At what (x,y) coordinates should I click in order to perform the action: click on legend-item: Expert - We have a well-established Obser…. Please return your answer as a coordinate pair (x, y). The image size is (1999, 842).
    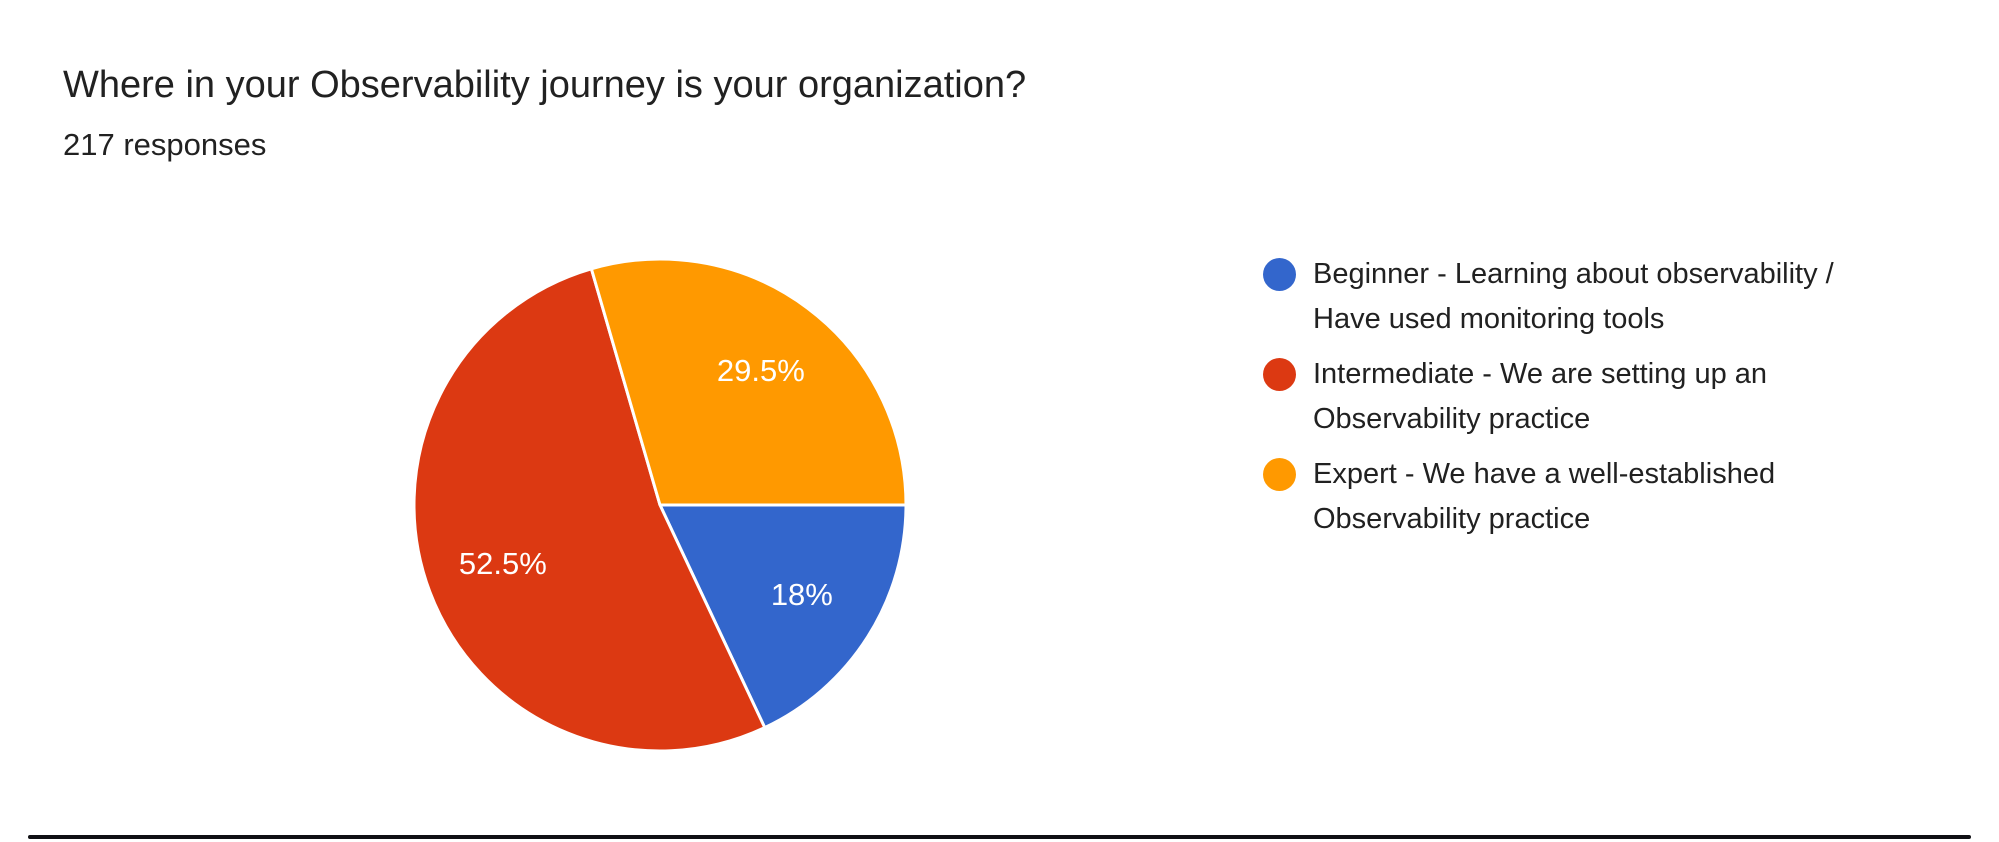
    Looking at the image, I should click on (1548, 497).